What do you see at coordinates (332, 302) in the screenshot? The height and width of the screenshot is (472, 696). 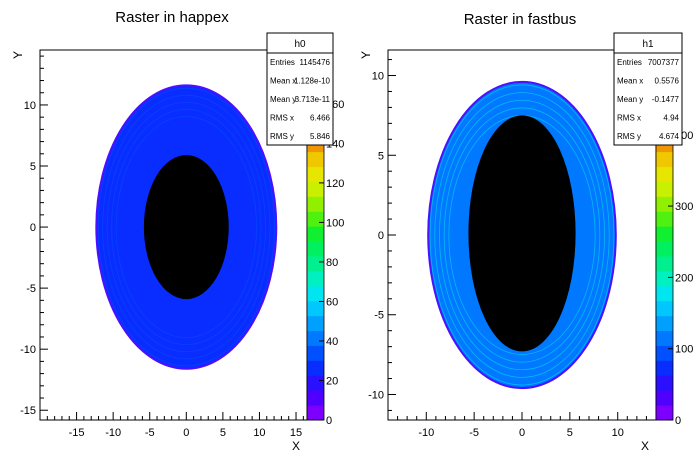 I see `color-scale-label: 60` at bounding box center [332, 302].